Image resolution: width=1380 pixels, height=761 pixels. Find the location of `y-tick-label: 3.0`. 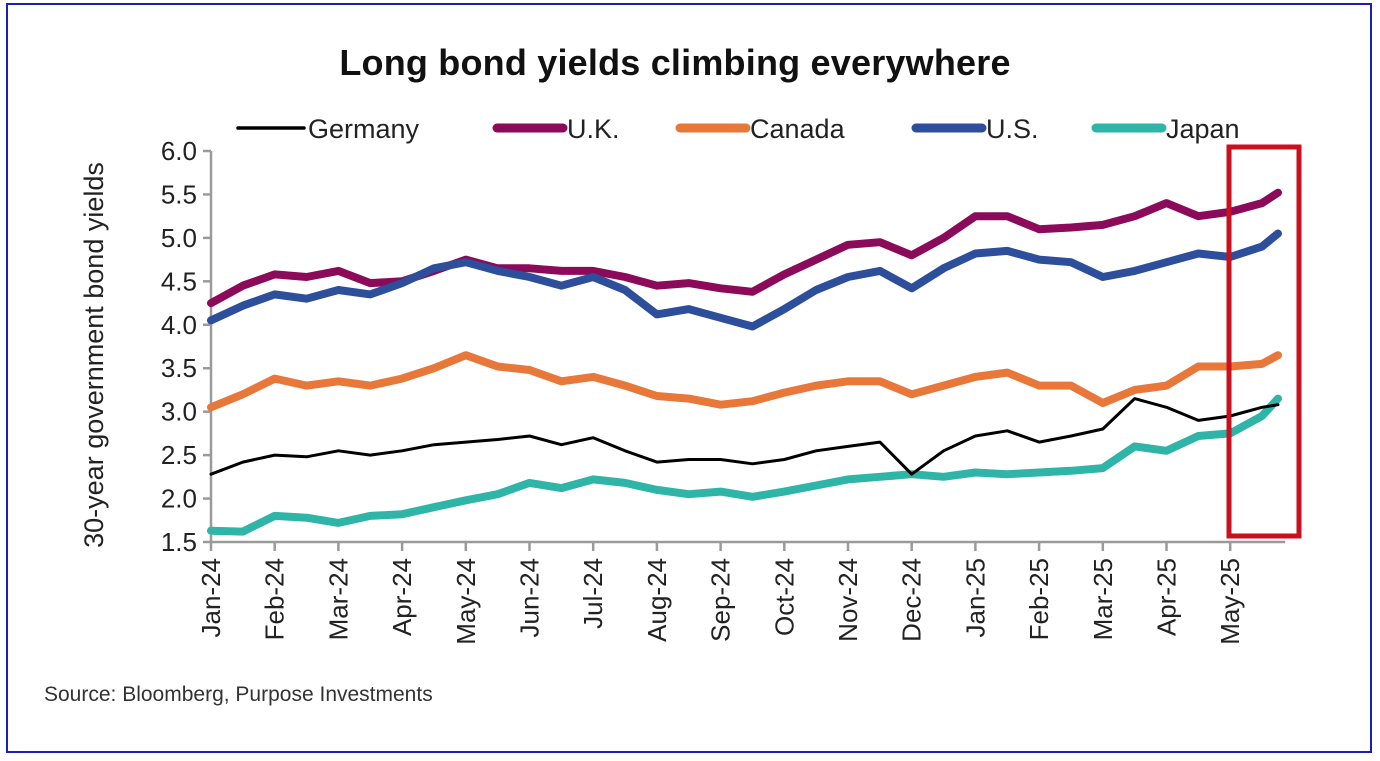

y-tick-label: 3.0 is located at coordinates (179, 412).